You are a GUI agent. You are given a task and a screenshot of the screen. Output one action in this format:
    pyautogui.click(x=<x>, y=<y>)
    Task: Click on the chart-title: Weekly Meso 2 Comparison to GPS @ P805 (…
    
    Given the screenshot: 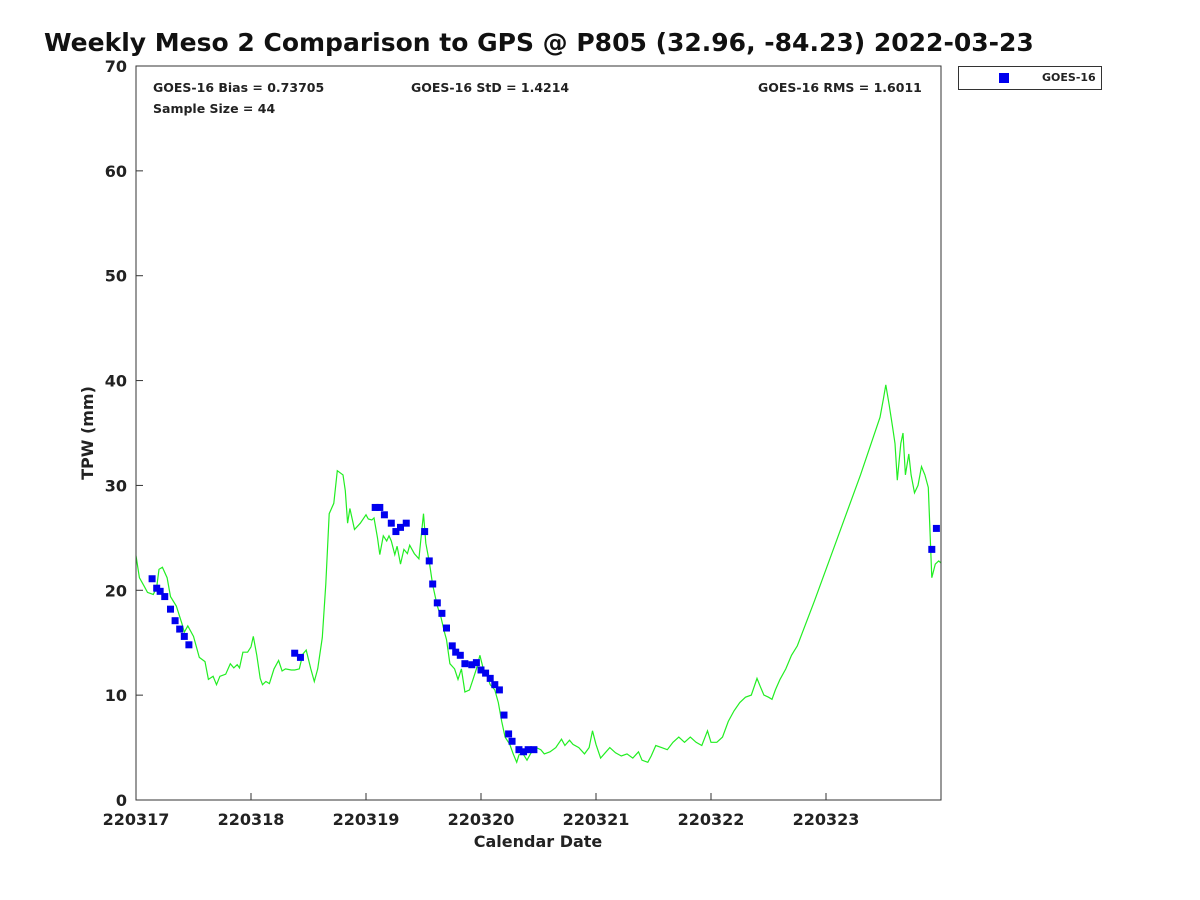 What is the action you would take?
    pyautogui.click(x=539, y=42)
    